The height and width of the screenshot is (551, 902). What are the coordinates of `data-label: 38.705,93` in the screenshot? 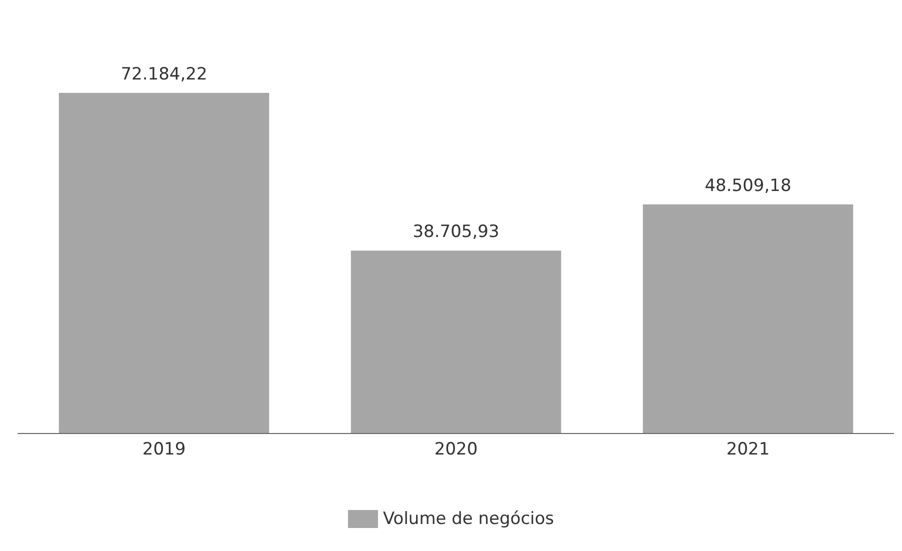 It's located at (456, 232).